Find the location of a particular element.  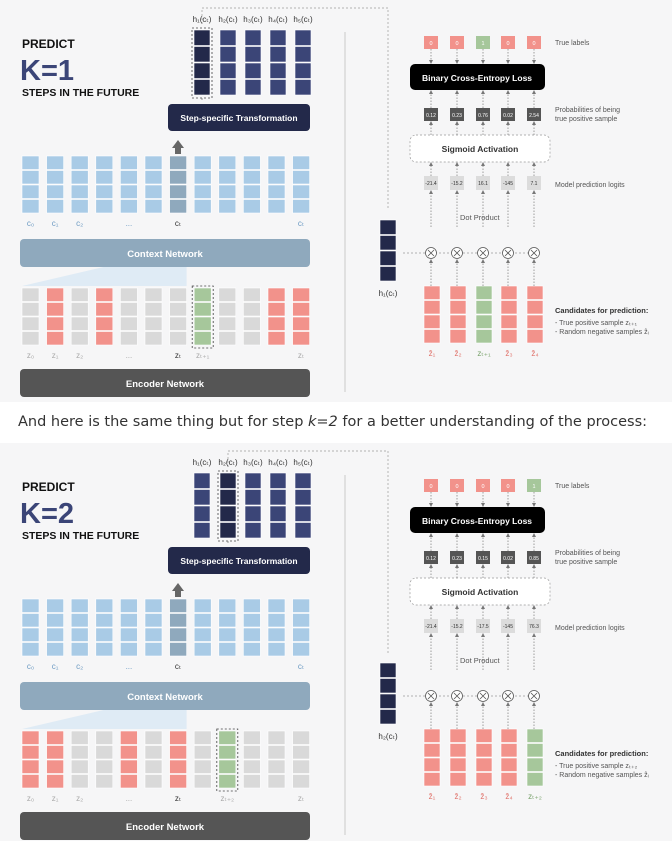

candidate-column is located at coordinates (509, 757).